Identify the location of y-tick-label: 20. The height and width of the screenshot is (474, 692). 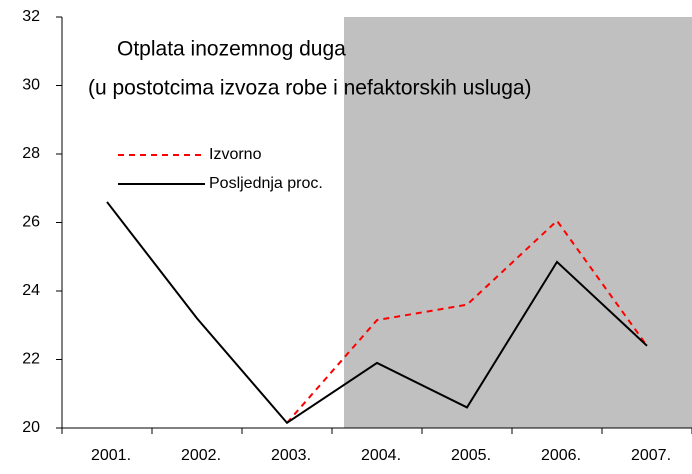
(31, 427).